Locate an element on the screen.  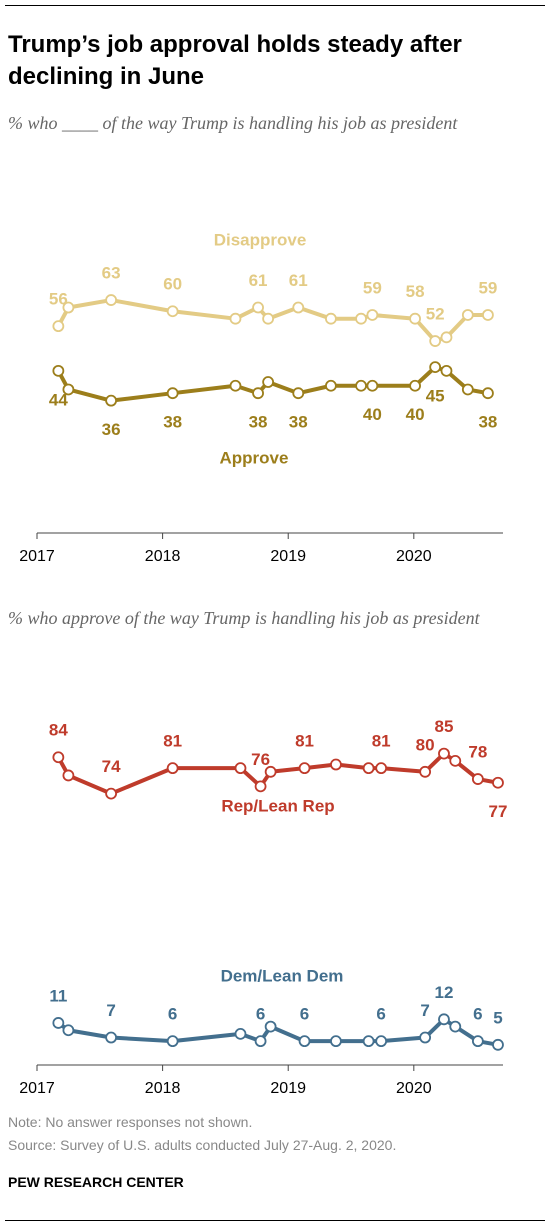
data-label: 12 is located at coordinates (444, 992).